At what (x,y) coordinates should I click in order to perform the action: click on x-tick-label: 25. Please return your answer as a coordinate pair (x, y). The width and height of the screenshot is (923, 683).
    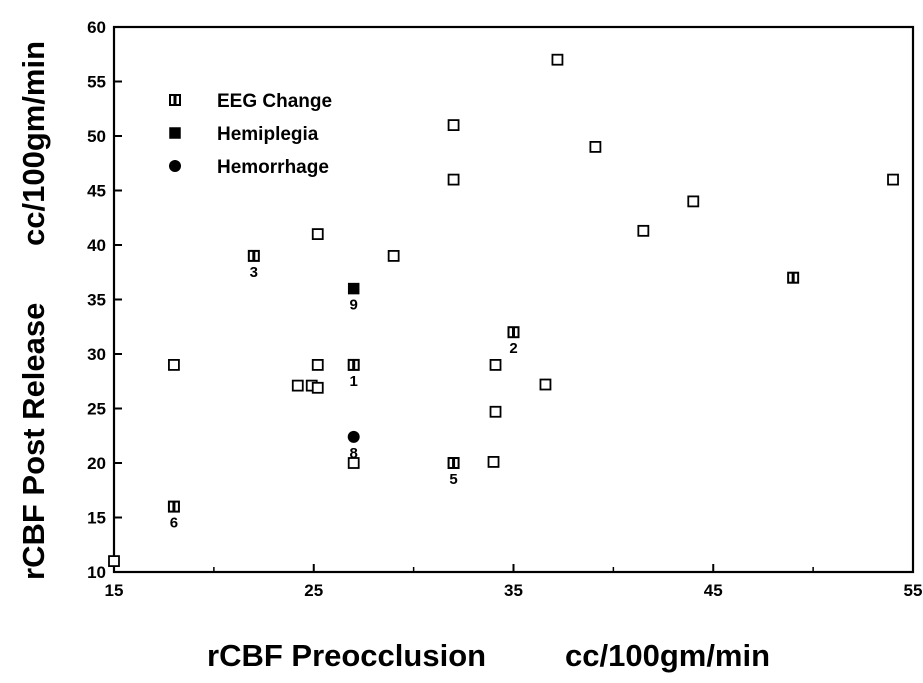
    Looking at the image, I should click on (313, 590).